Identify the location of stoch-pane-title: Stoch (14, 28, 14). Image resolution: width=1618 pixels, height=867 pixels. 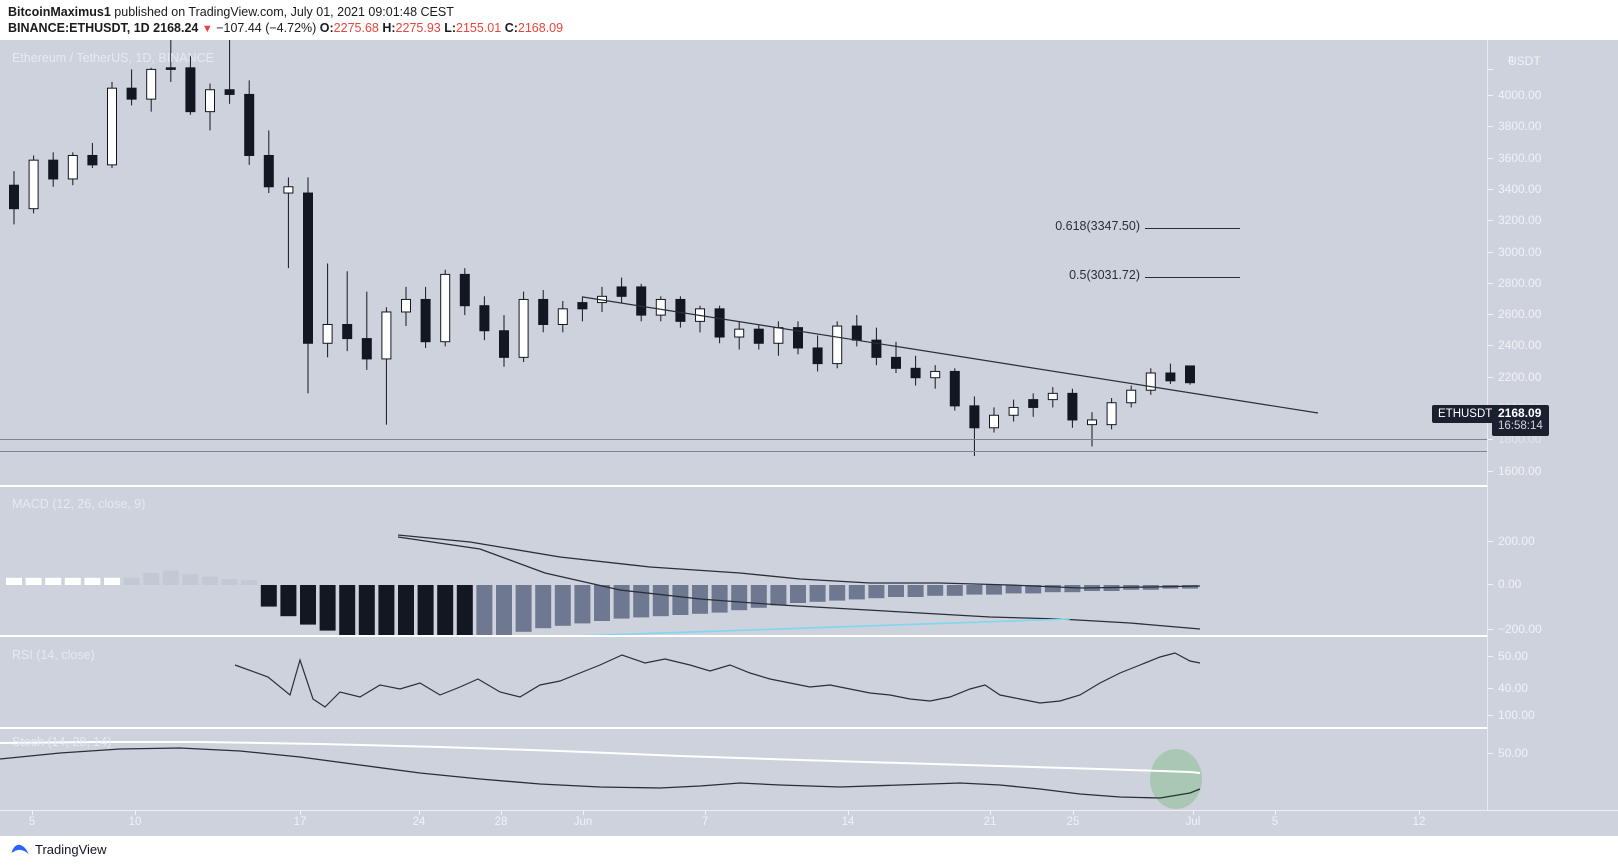
(62, 742).